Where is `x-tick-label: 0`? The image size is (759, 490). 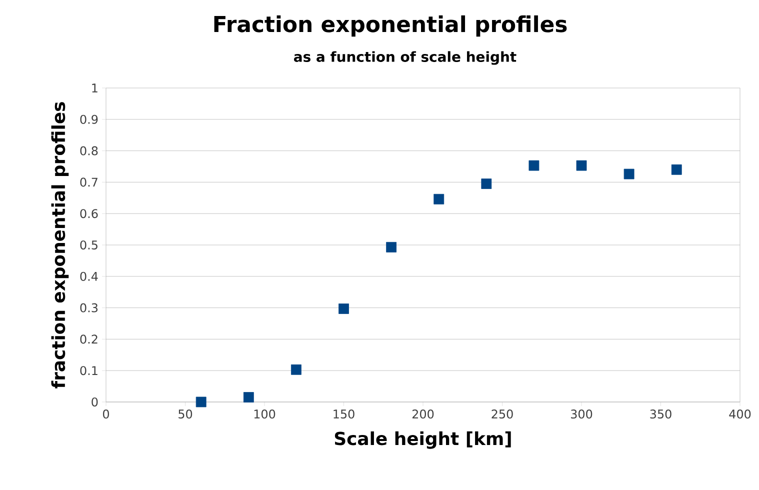
x-tick-label: 0 is located at coordinates (106, 414).